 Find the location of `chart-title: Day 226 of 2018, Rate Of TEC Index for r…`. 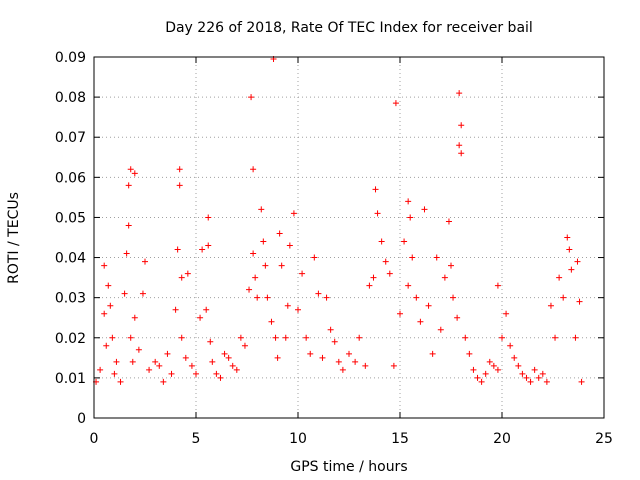

chart-title: Day 226 of 2018, Rate Of TEC Index for r… is located at coordinates (349, 28).